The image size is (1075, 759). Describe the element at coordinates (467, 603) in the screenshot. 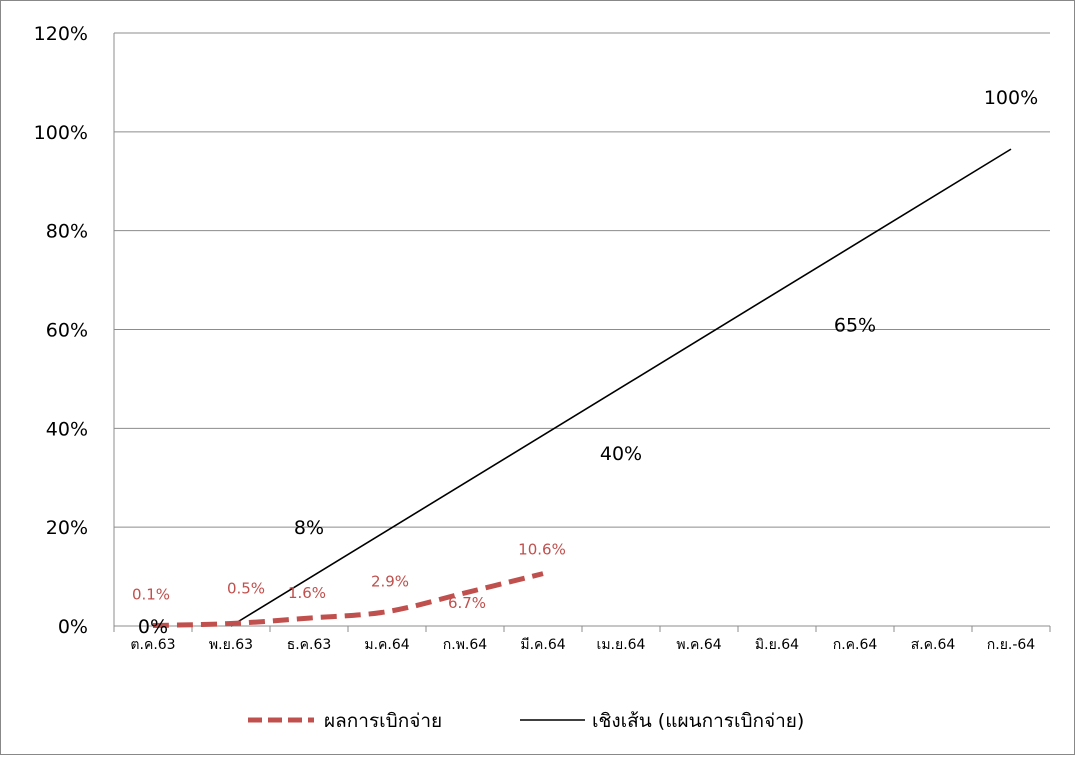

I see `actual-data-label: 6.7%` at that location.